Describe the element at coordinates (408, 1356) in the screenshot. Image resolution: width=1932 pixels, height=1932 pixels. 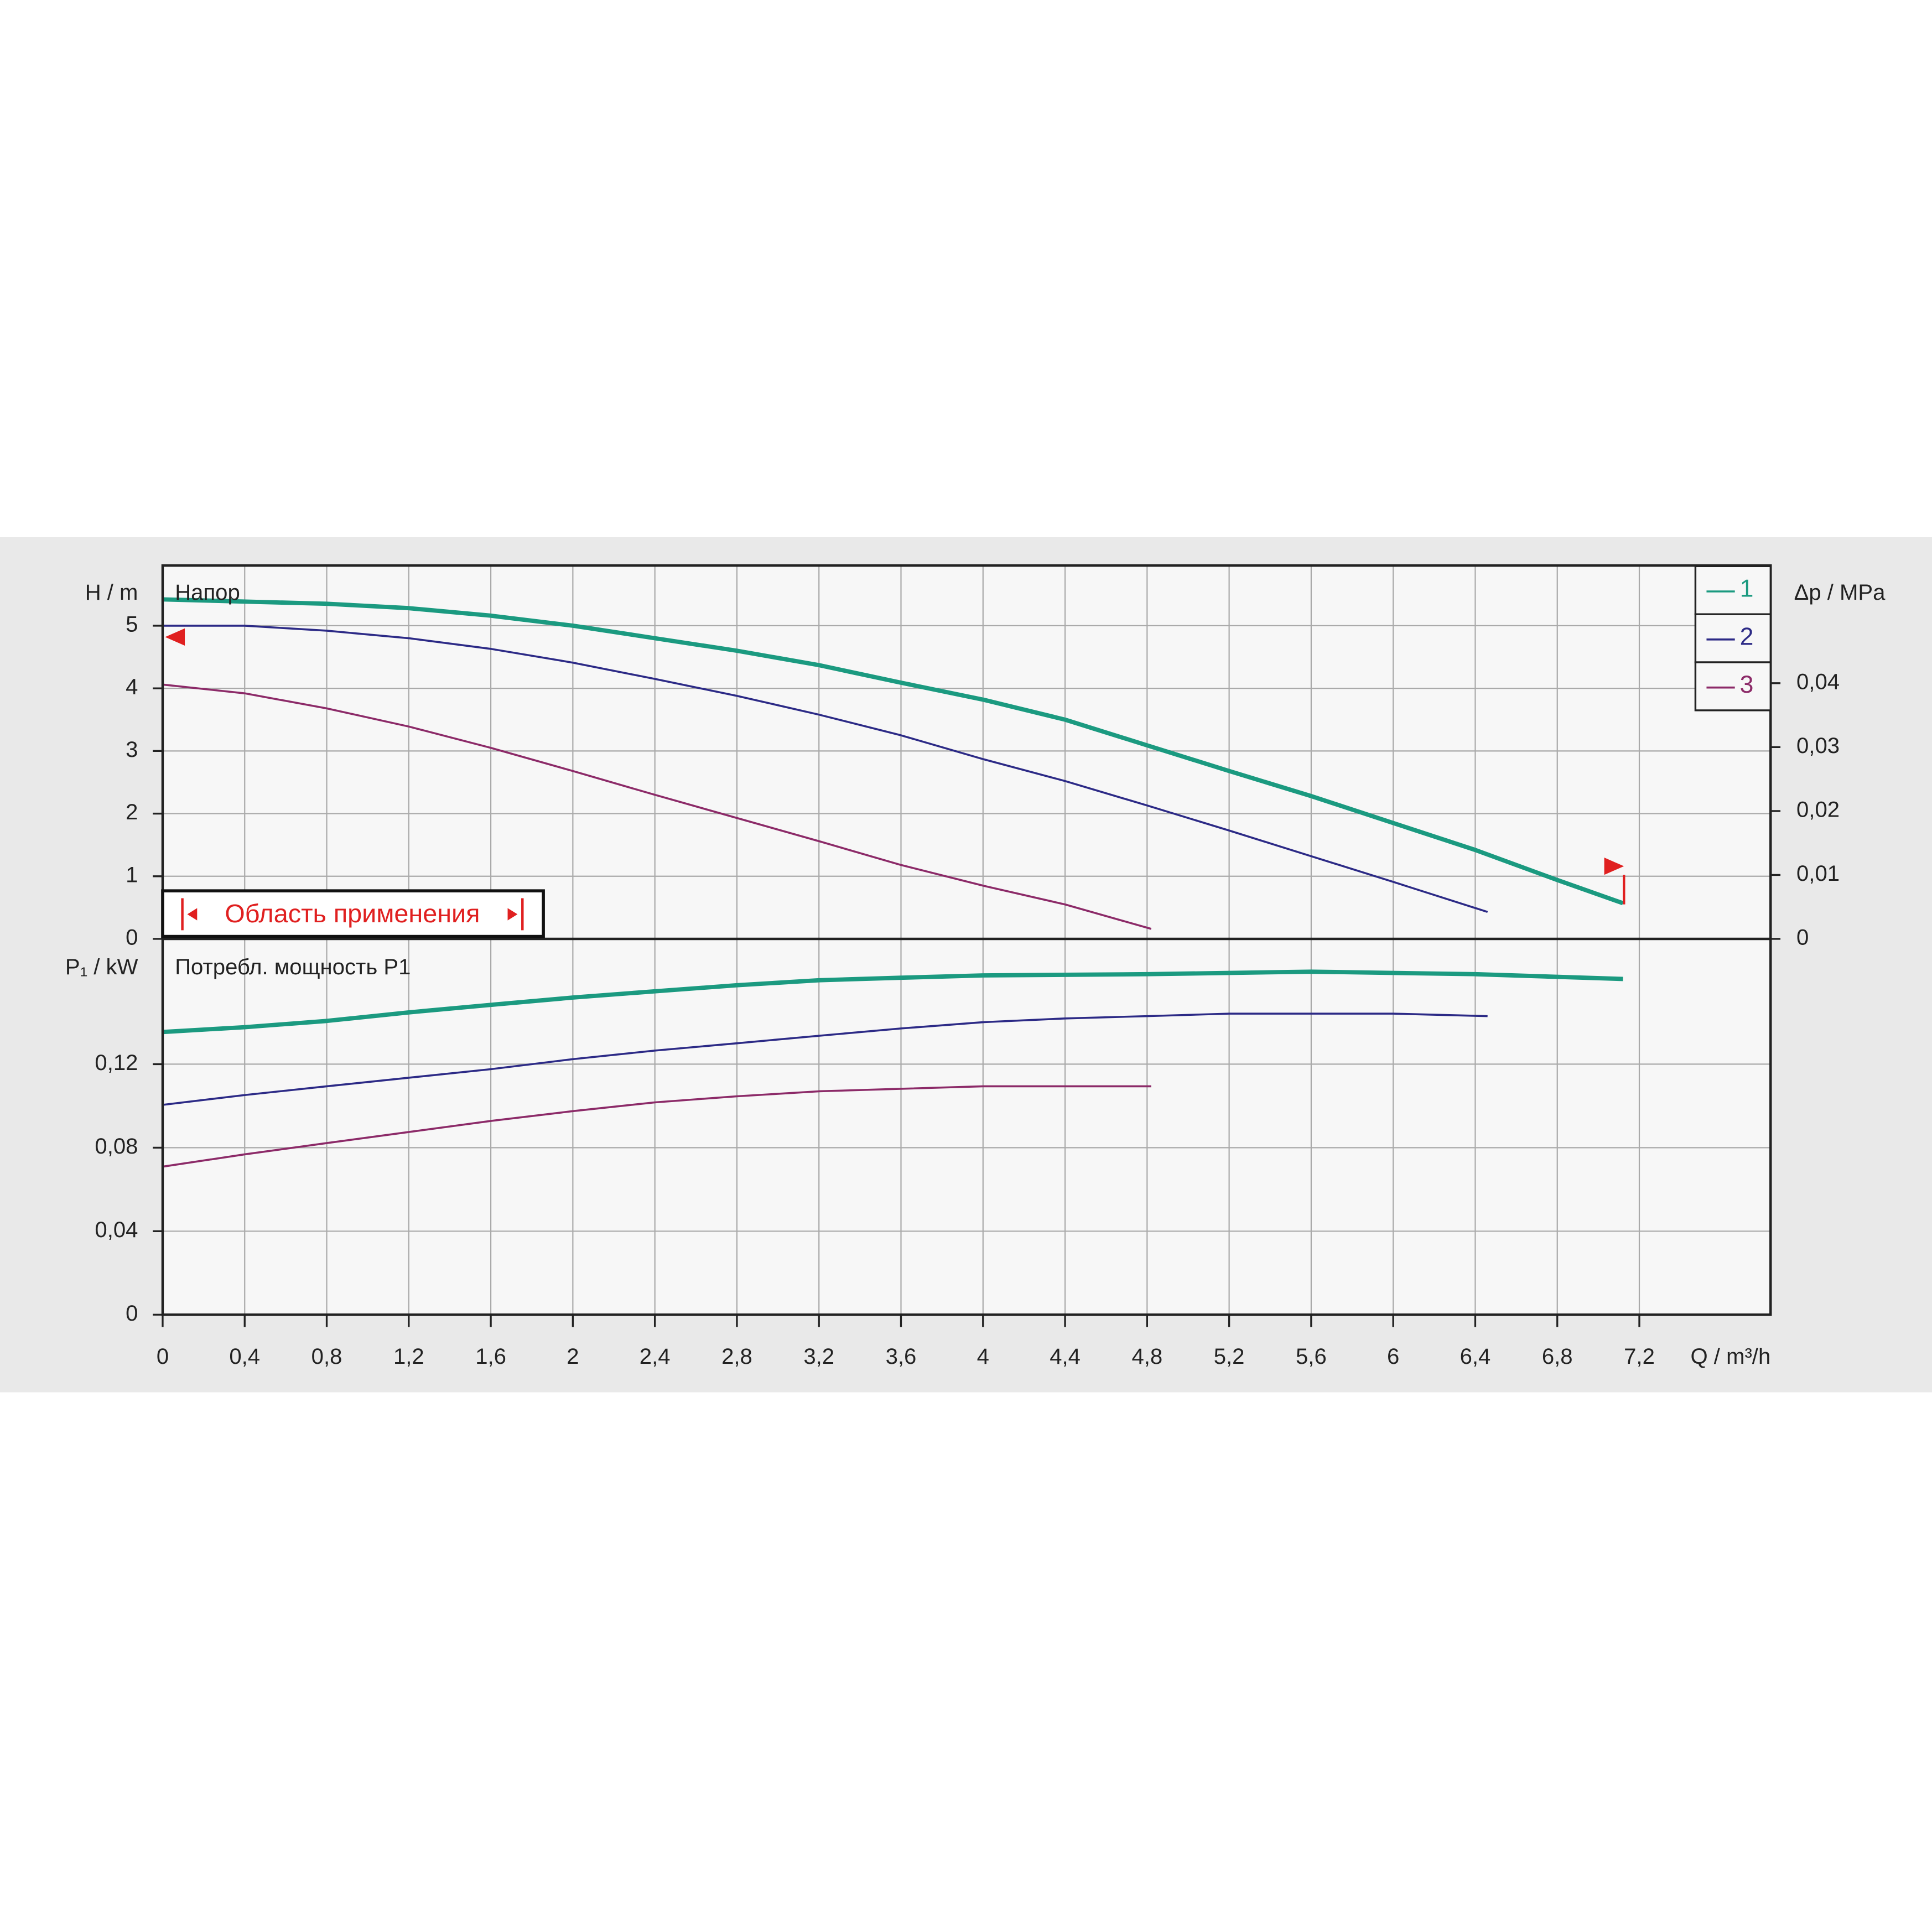
I see `x-tick-label: 1,2` at that location.